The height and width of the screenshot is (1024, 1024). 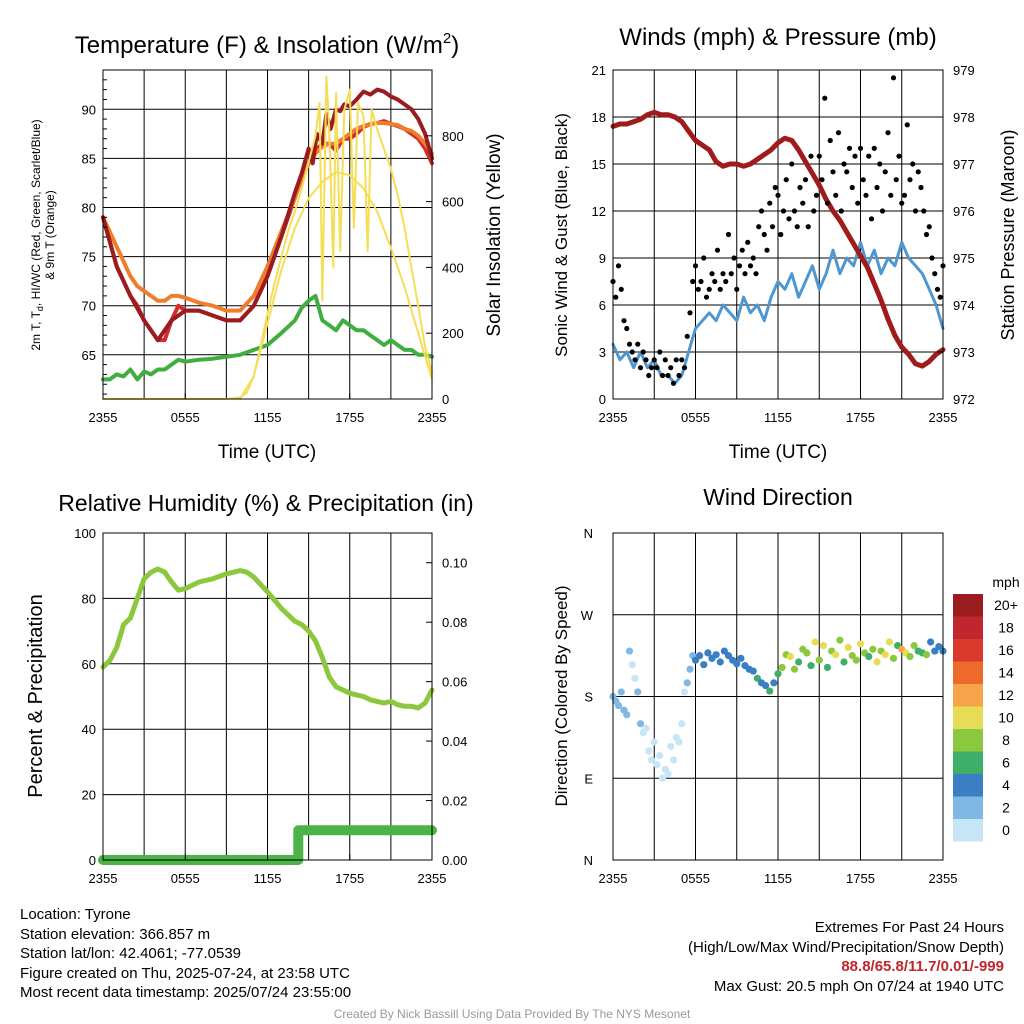 What do you see at coordinates (1006, 673) in the screenshot?
I see `colorbar-label: 14` at bounding box center [1006, 673].